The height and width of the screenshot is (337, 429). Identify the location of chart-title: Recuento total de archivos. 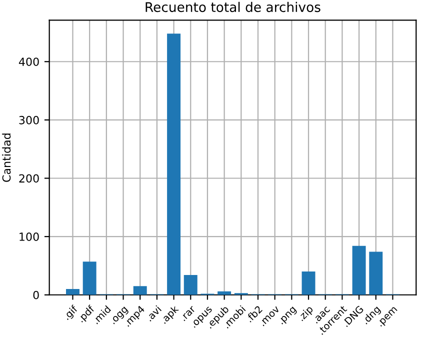
(233, 7).